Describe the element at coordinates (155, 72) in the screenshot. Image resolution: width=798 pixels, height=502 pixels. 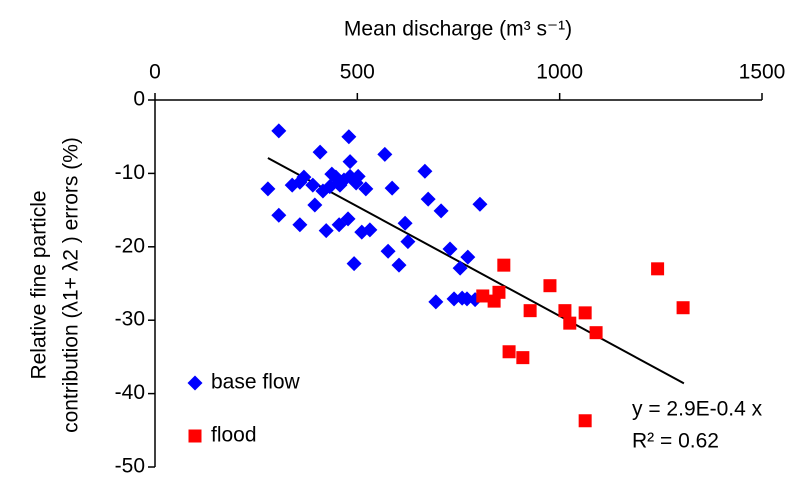
I see `x-tick-label: 0` at that location.